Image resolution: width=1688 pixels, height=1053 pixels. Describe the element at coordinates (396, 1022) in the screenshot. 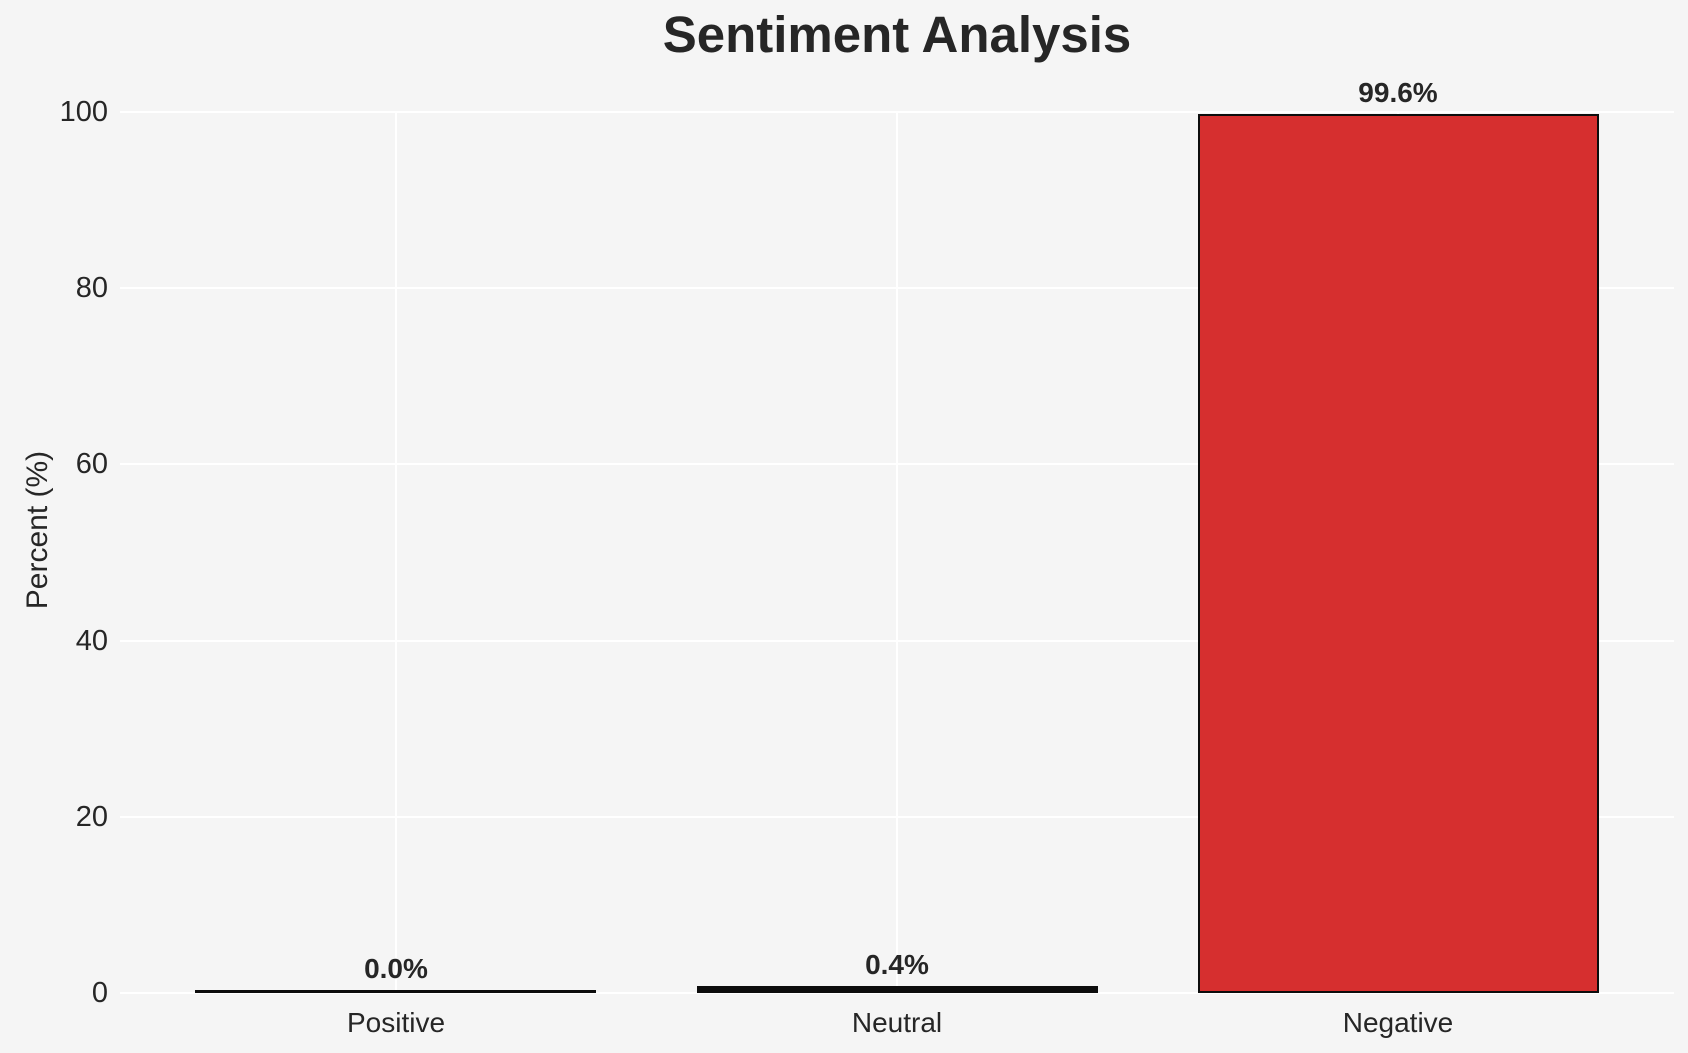

I see `xtick-label-positive: Positive` at that location.